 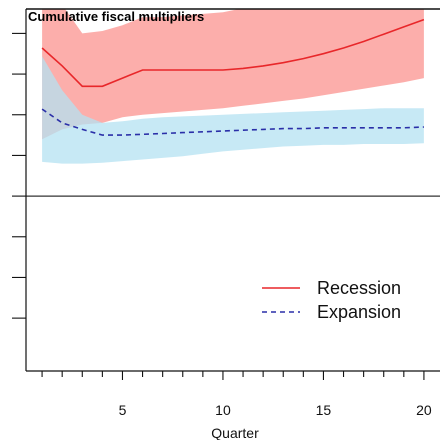 What do you see at coordinates (324, 410) in the screenshot?
I see `x-tick-label-15: 15` at bounding box center [324, 410].